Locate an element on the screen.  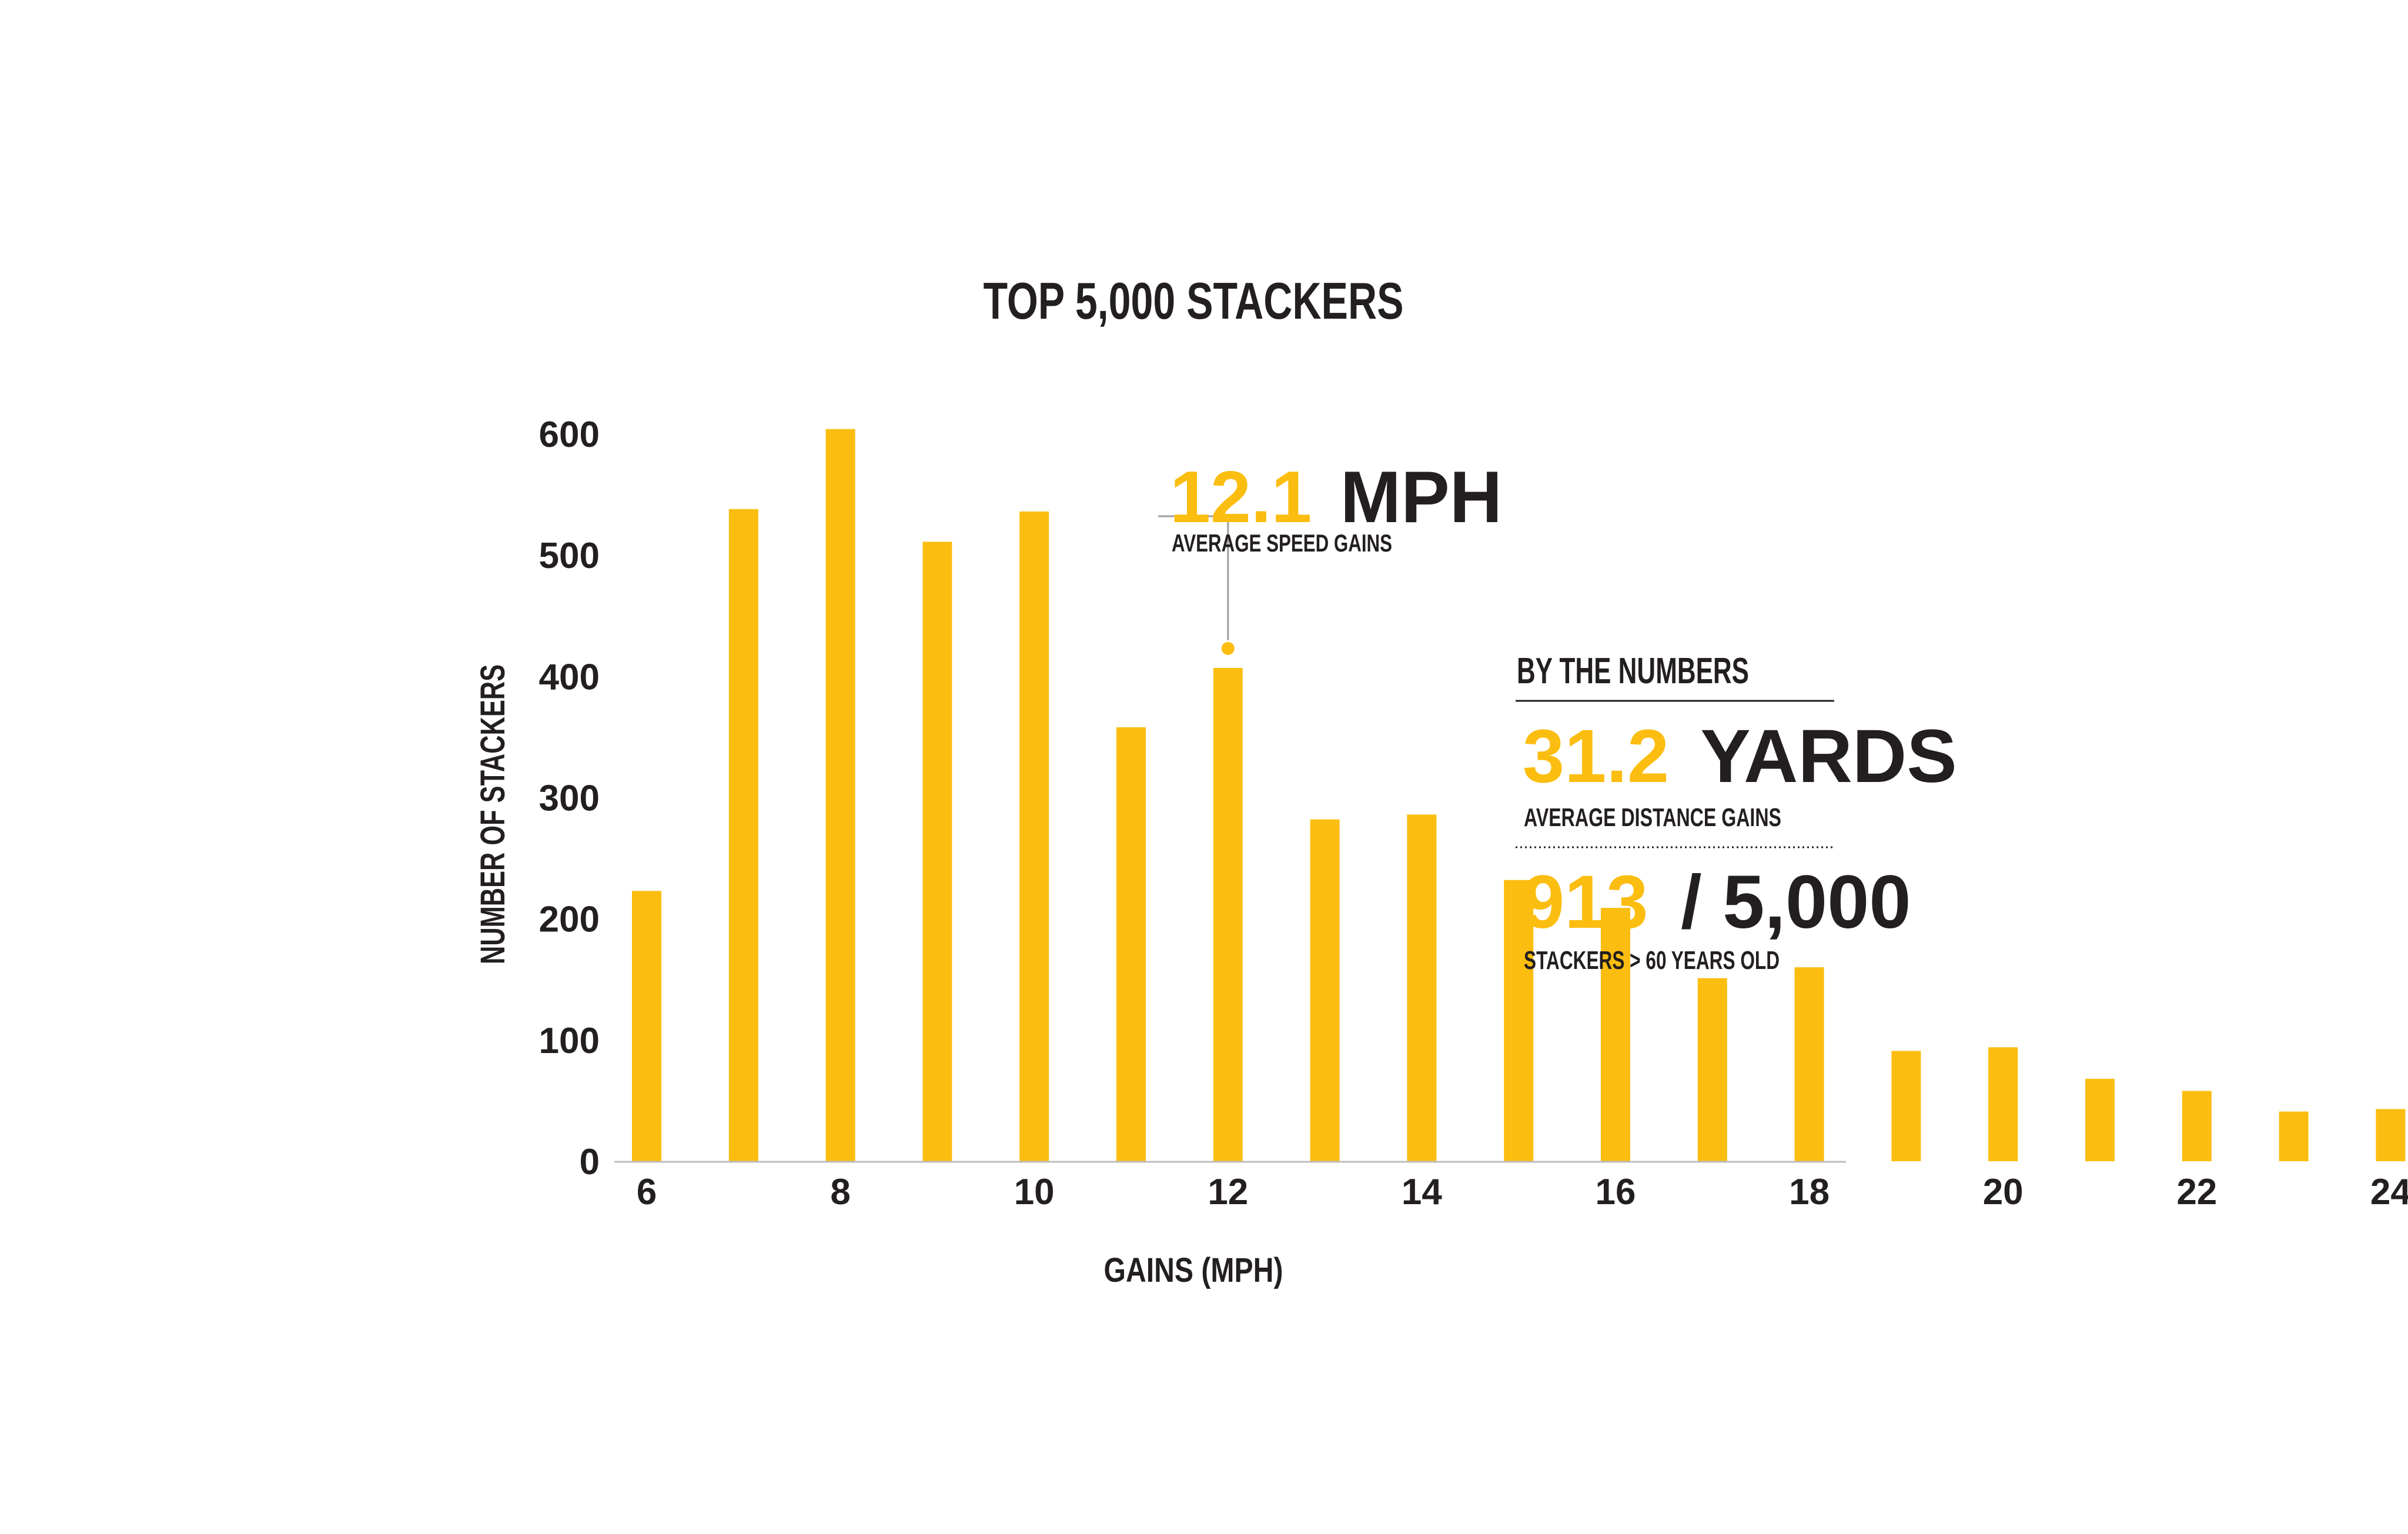
speed-annotation: 12.1 MPH AVERAGE SPEED GAINS is located at coordinates (1330, 556).